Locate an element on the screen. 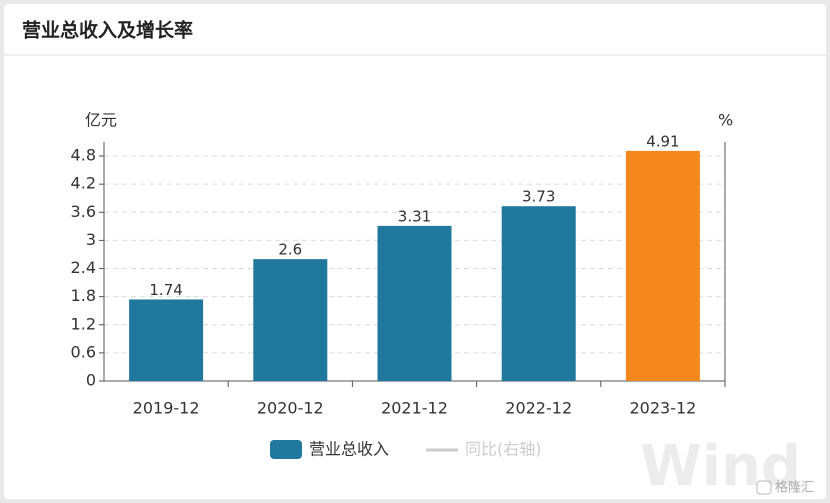 The image size is (830, 503). data-label: 3.73 is located at coordinates (538, 197).